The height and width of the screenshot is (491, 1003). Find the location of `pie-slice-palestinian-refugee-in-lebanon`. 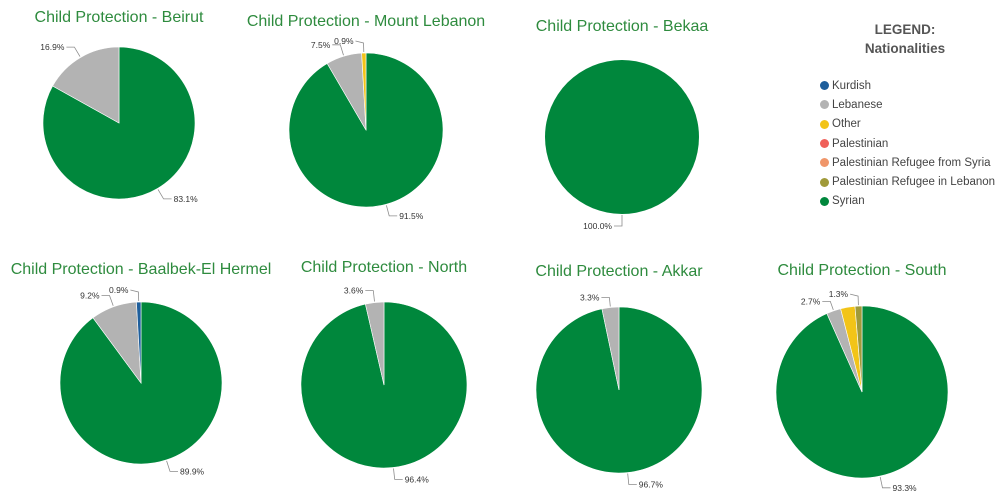

pie-slice-palestinian-refugee-in-lebanon is located at coordinates (858, 349).